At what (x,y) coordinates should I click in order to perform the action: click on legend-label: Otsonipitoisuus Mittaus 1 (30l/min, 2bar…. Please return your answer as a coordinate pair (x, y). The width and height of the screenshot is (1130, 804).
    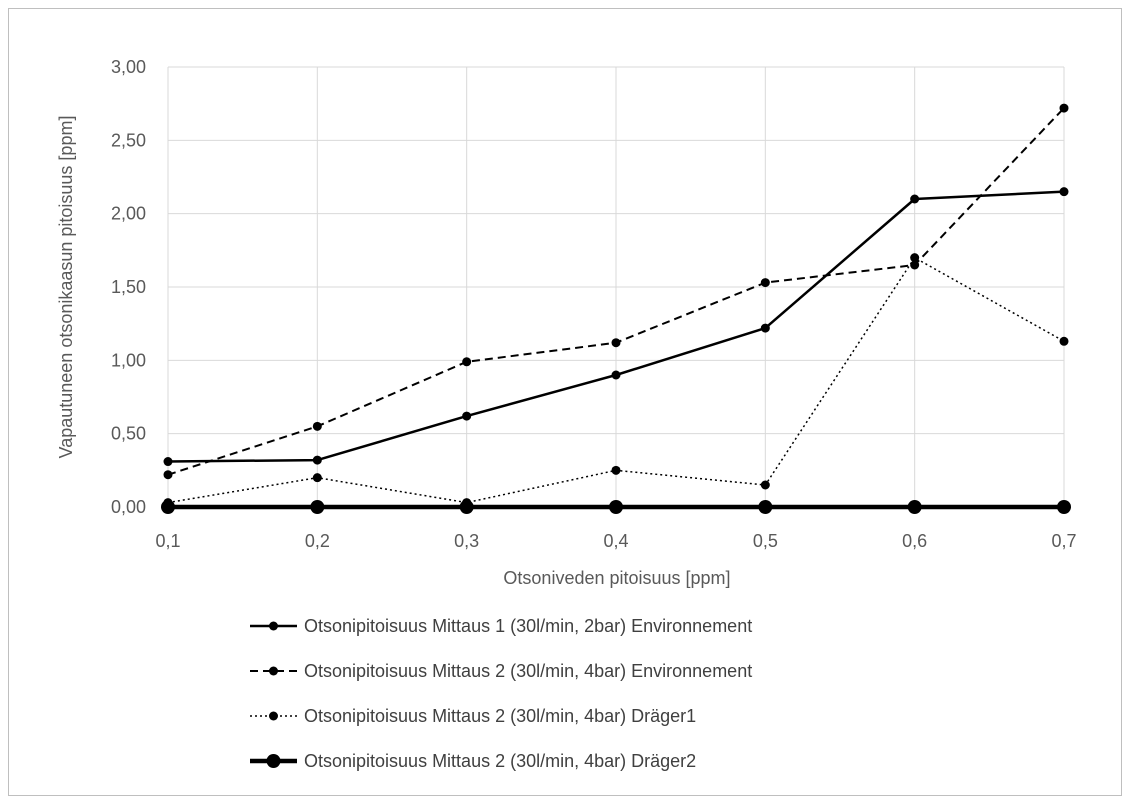
    Looking at the image, I should click on (528, 626).